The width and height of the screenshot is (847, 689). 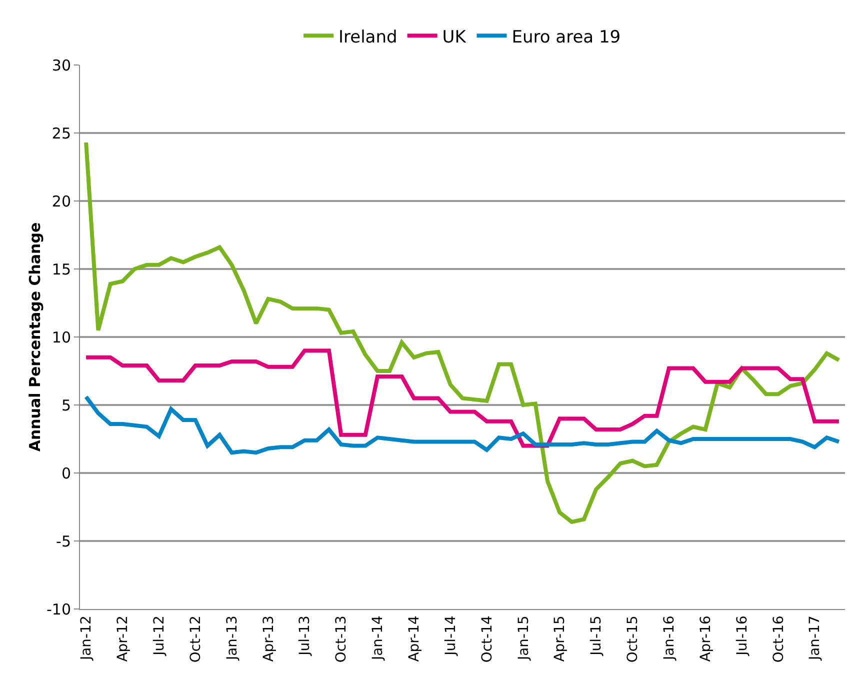 What do you see at coordinates (742, 636) in the screenshot?
I see `x-tick-label: Jul-16` at bounding box center [742, 636].